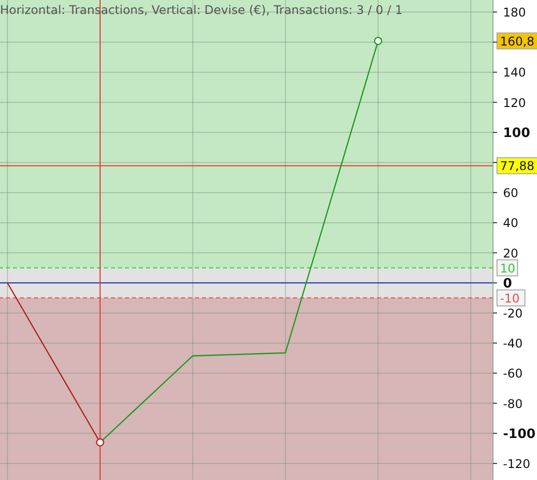 Image resolution: width=537 pixels, height=480 pixels. Describe the element at coordinates (516, 463) in the screenshot. I see `y-tick-label: -120` at that location.